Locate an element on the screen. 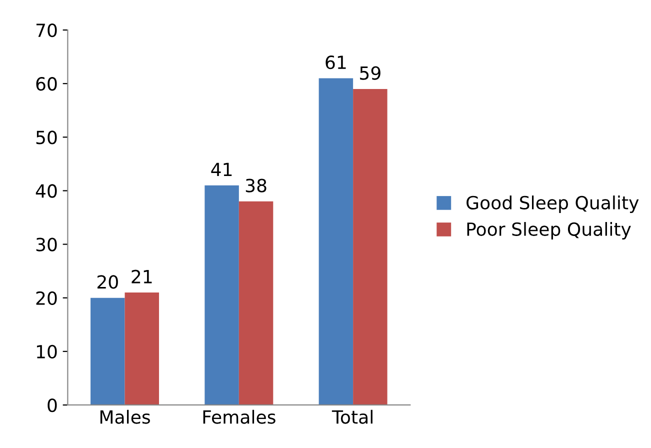  y-tick-label: 60 is located at coordinates (46, 84).